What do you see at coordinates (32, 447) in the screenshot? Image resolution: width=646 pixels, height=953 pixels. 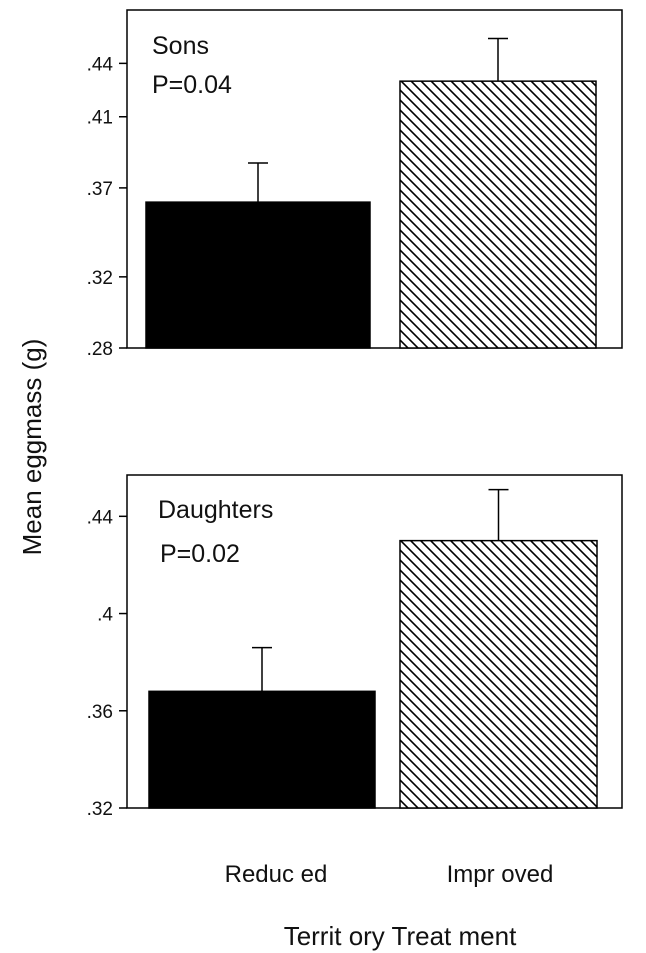 I see `y-axis-title: Mean eggmass (g)` at bounding box center [32, 447].